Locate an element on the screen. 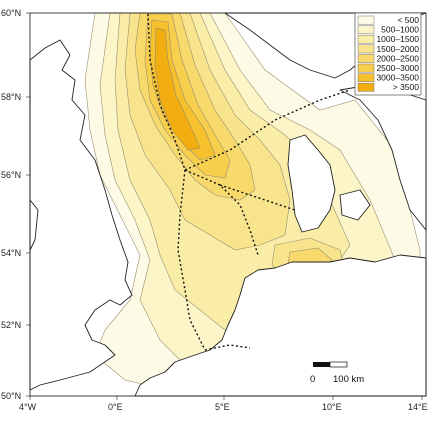 The image size is (433, 426). legend-label: 2000–2500 is located at coordinates (397, 58).